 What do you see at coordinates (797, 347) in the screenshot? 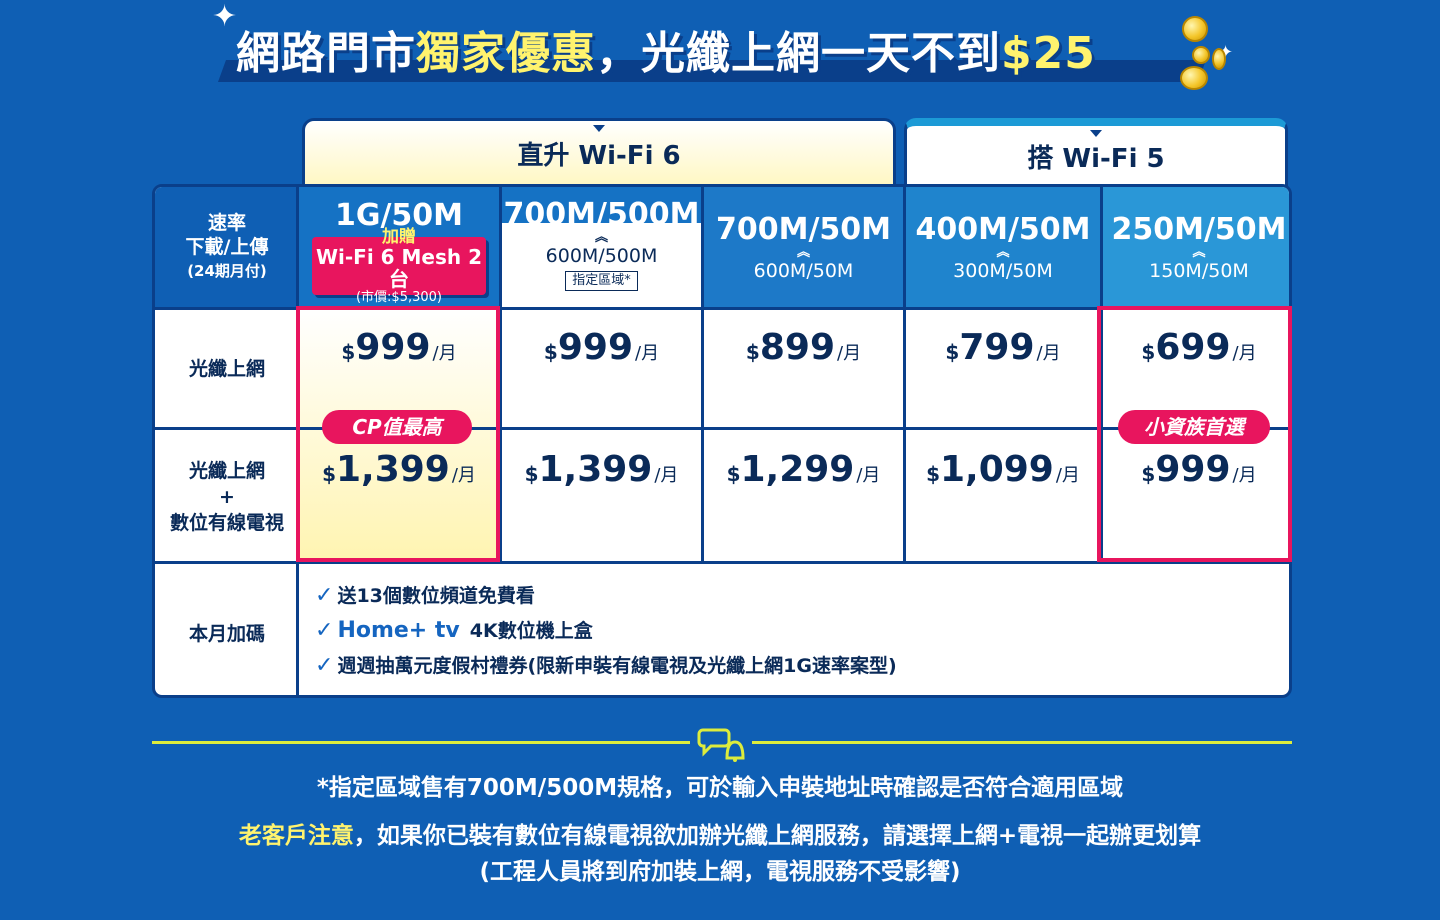
I see `price-amount: 899` at bounding box center [797, 347].